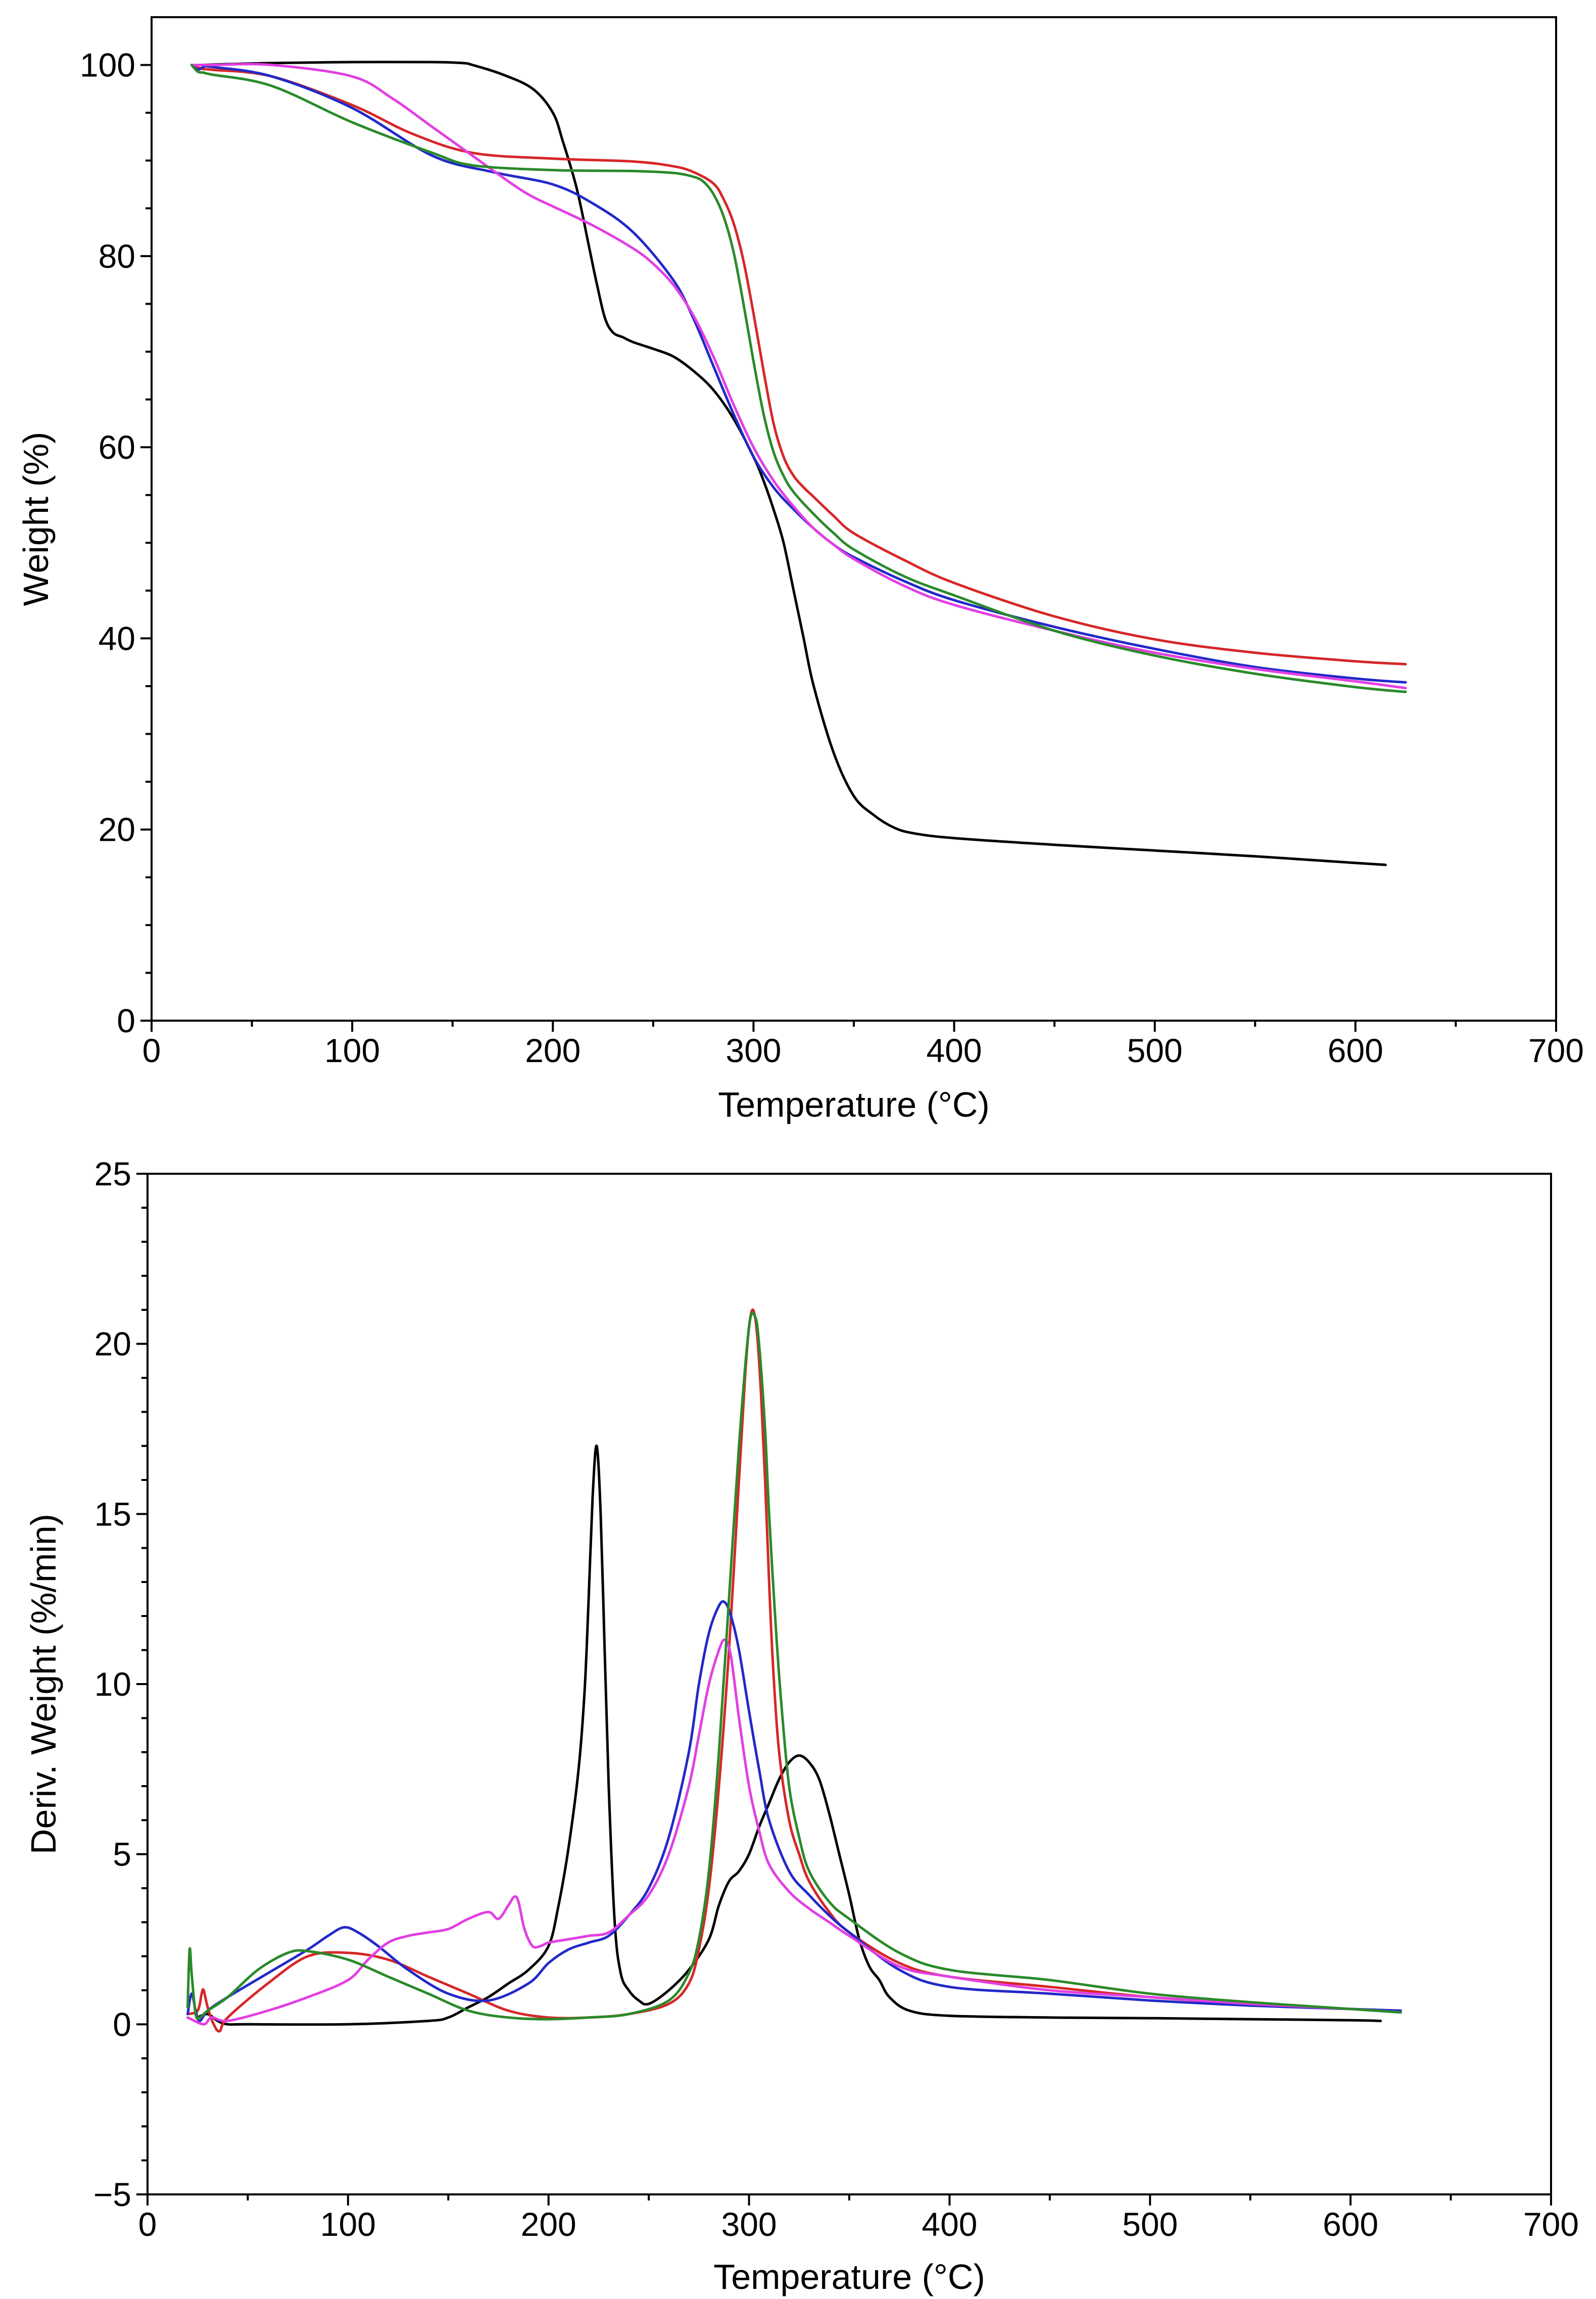 The width and height of the screenshot is (1596, 2299). I want to click on derivative-chart-y-tick-label: 25, so click(112, 1173).